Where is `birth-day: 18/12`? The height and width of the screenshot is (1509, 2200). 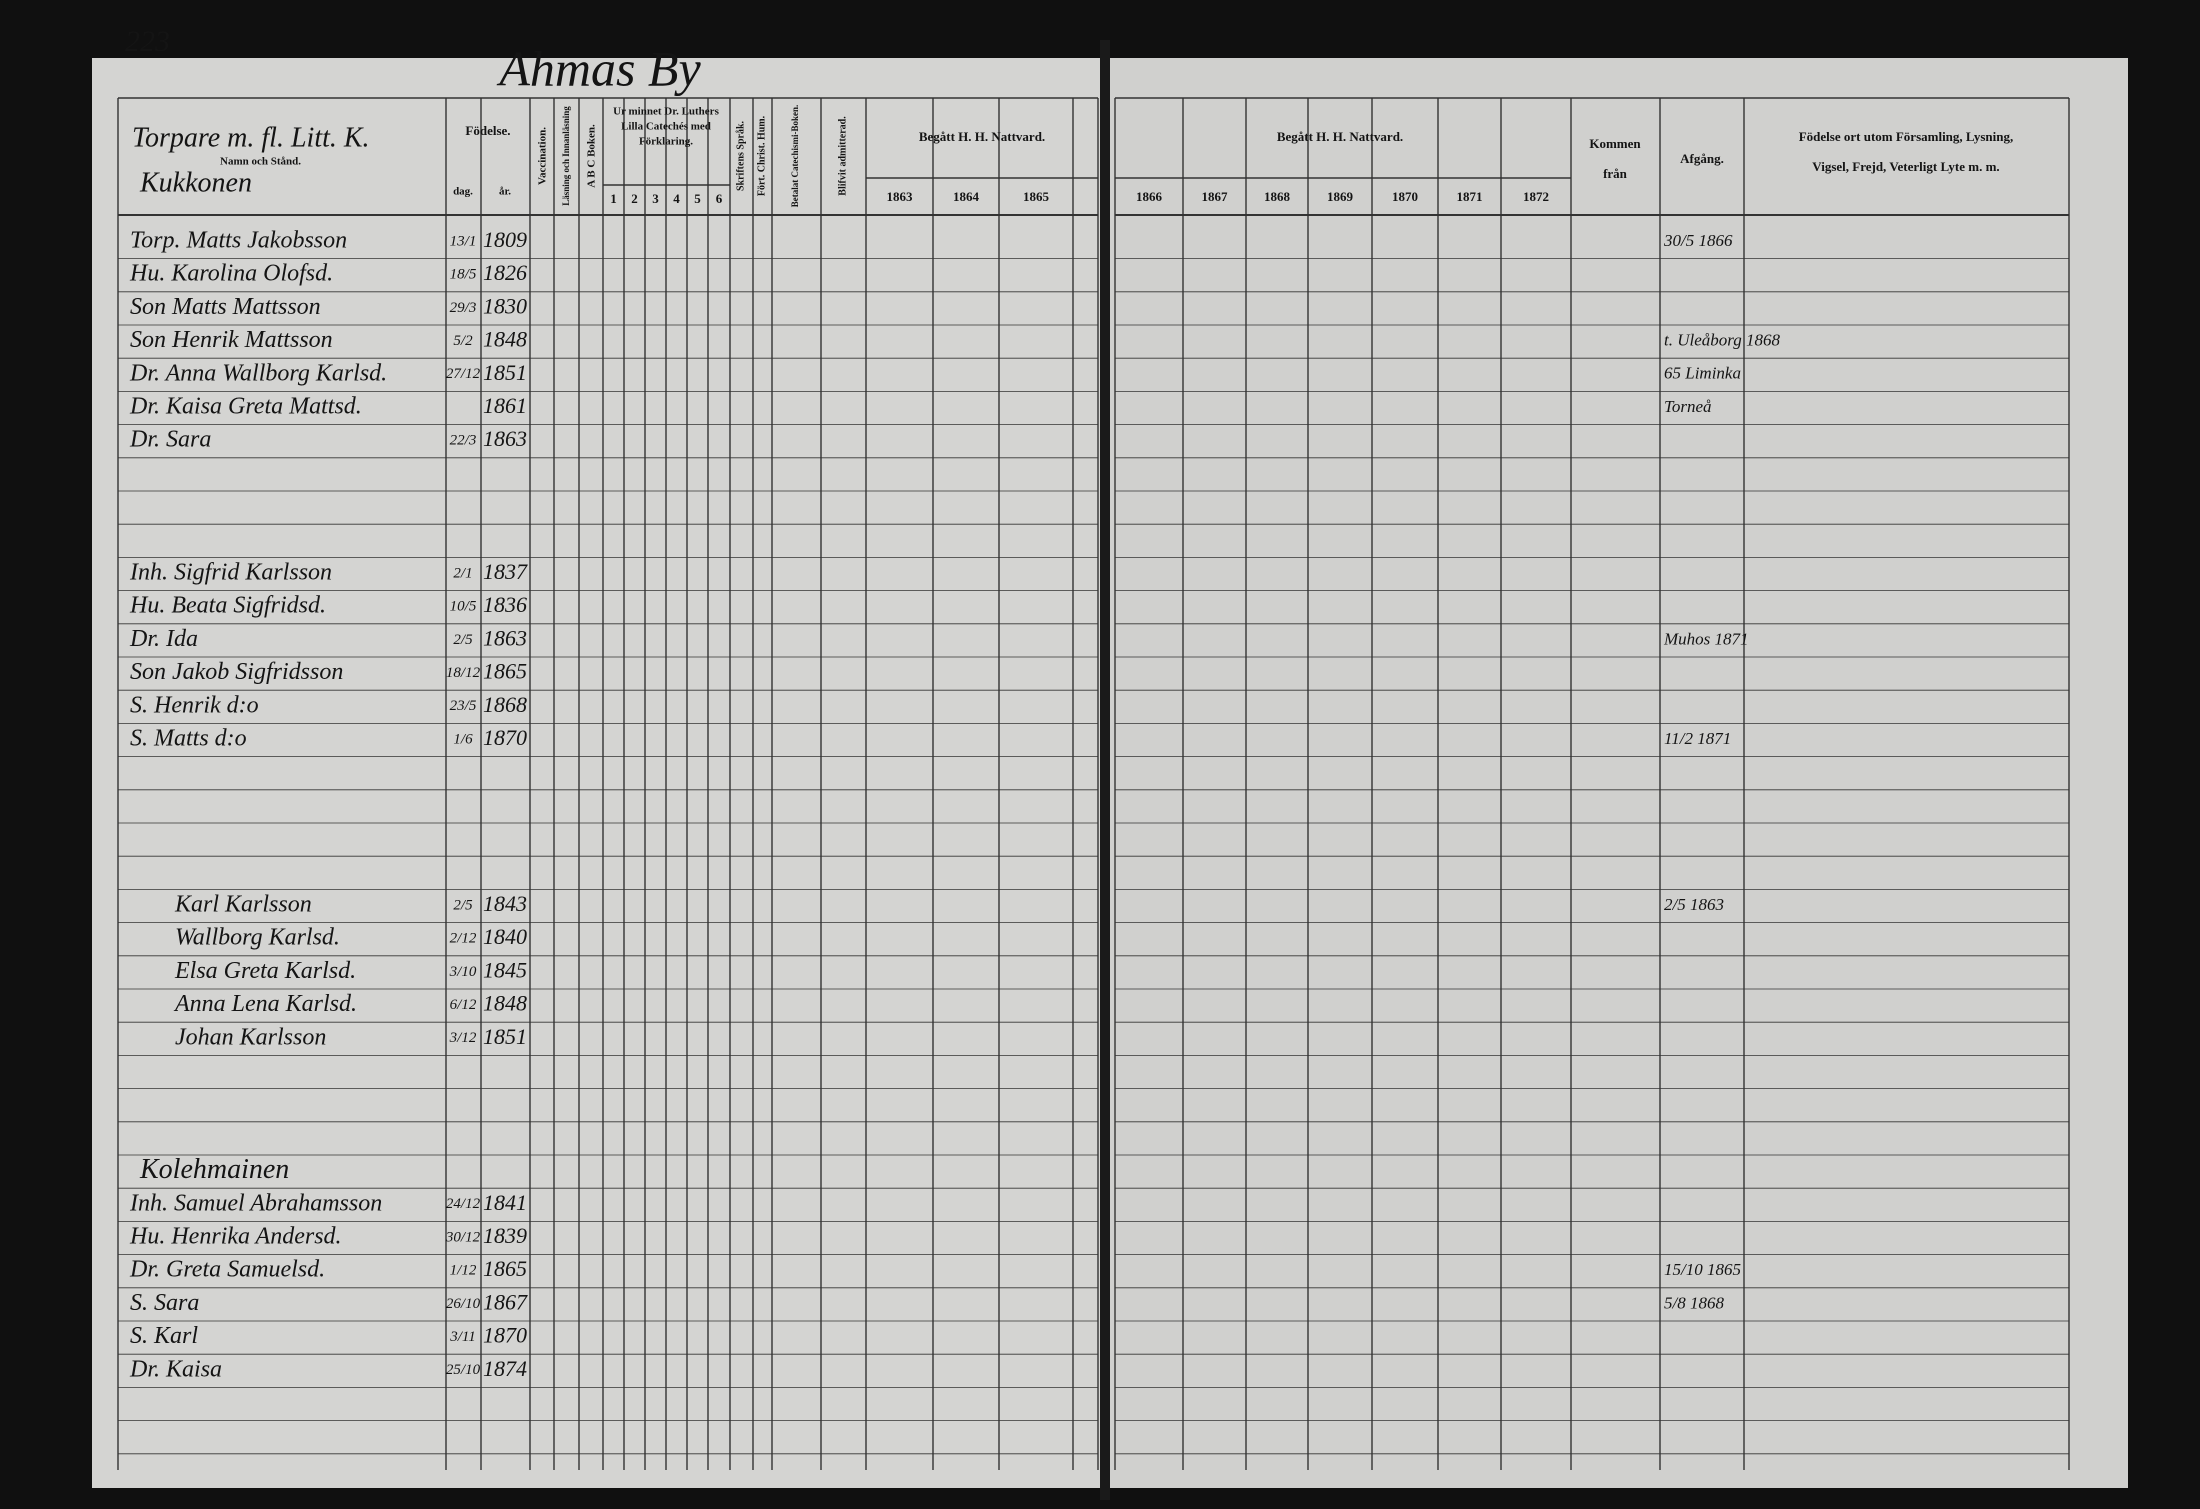 birth-day: 18/12 is located at coordinates (463, 673).